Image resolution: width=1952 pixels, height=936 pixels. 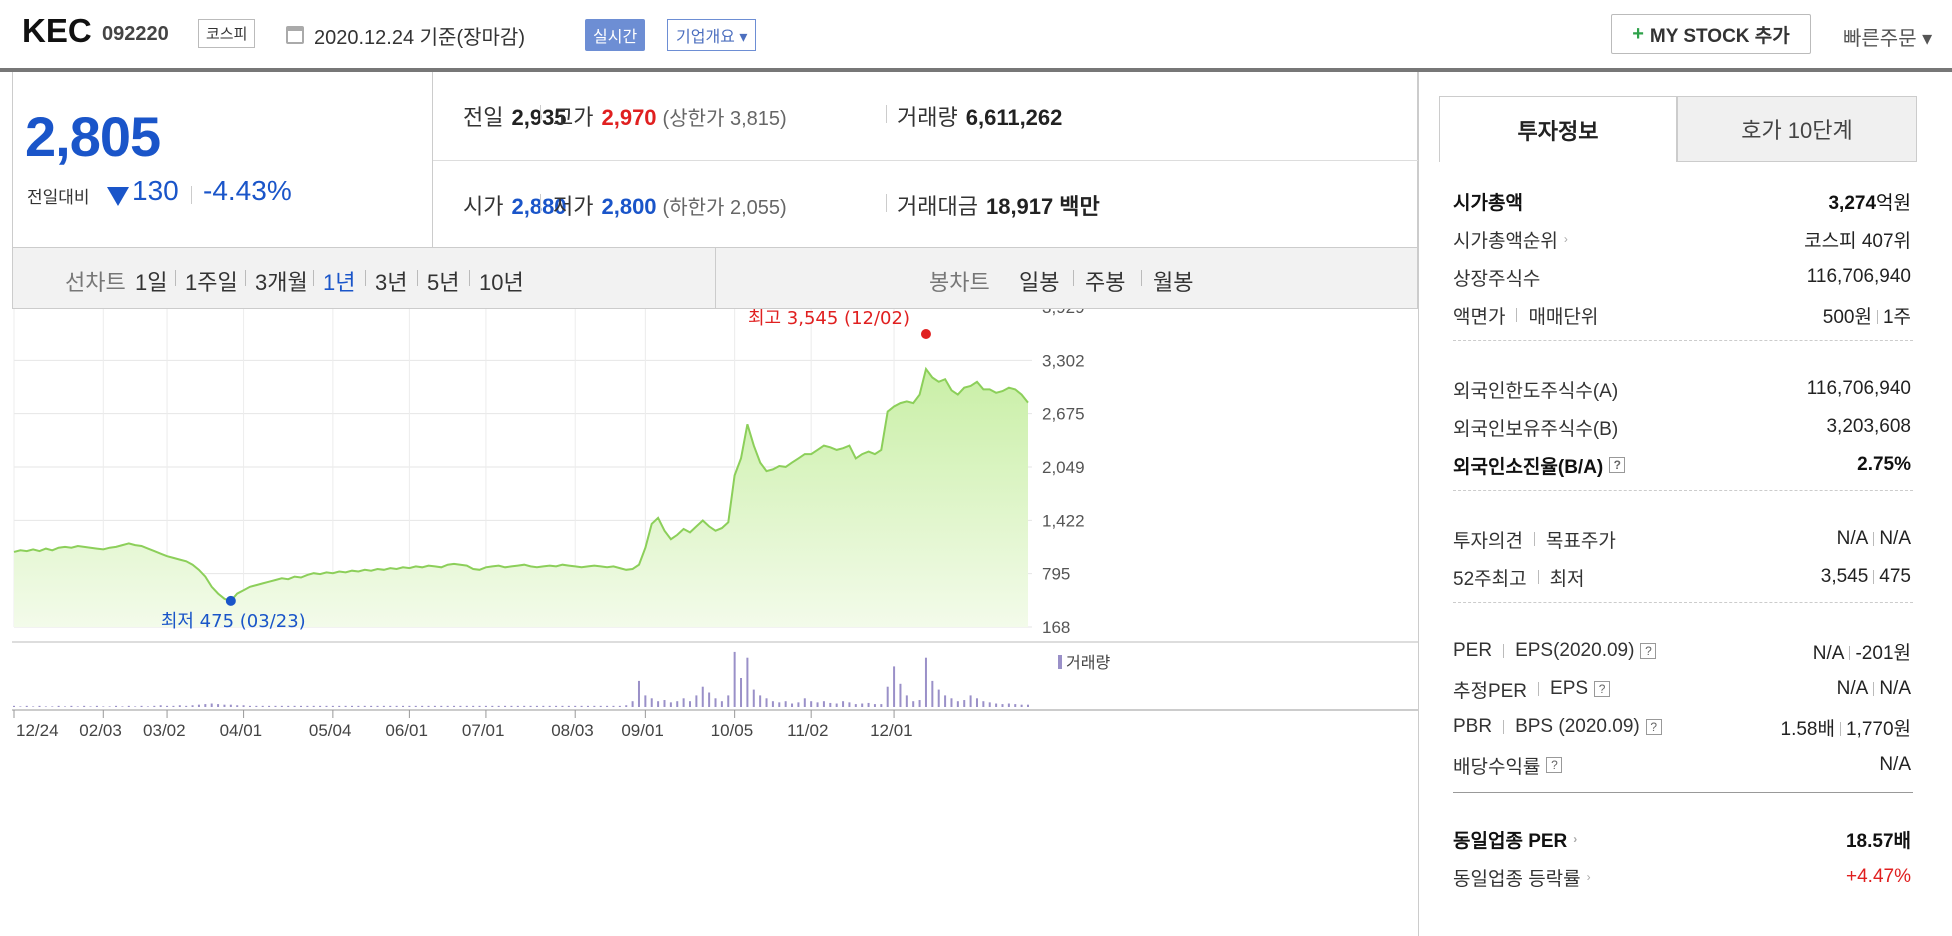 What do you see at coordinates (1473, 726) in the screenshot?
I see `info-label-text: PBR` at bounding box center [1473, 726].